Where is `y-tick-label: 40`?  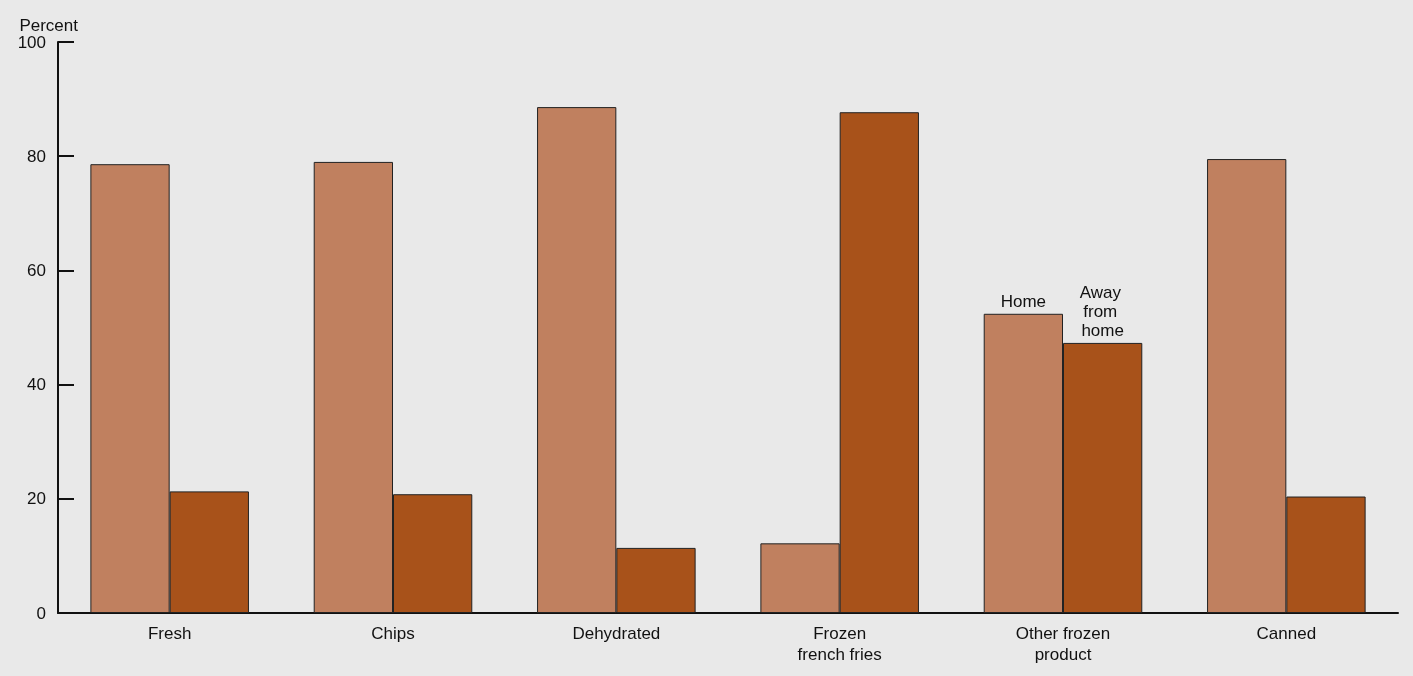
y-tick-label: 40 is located at coordinates (36, 385).